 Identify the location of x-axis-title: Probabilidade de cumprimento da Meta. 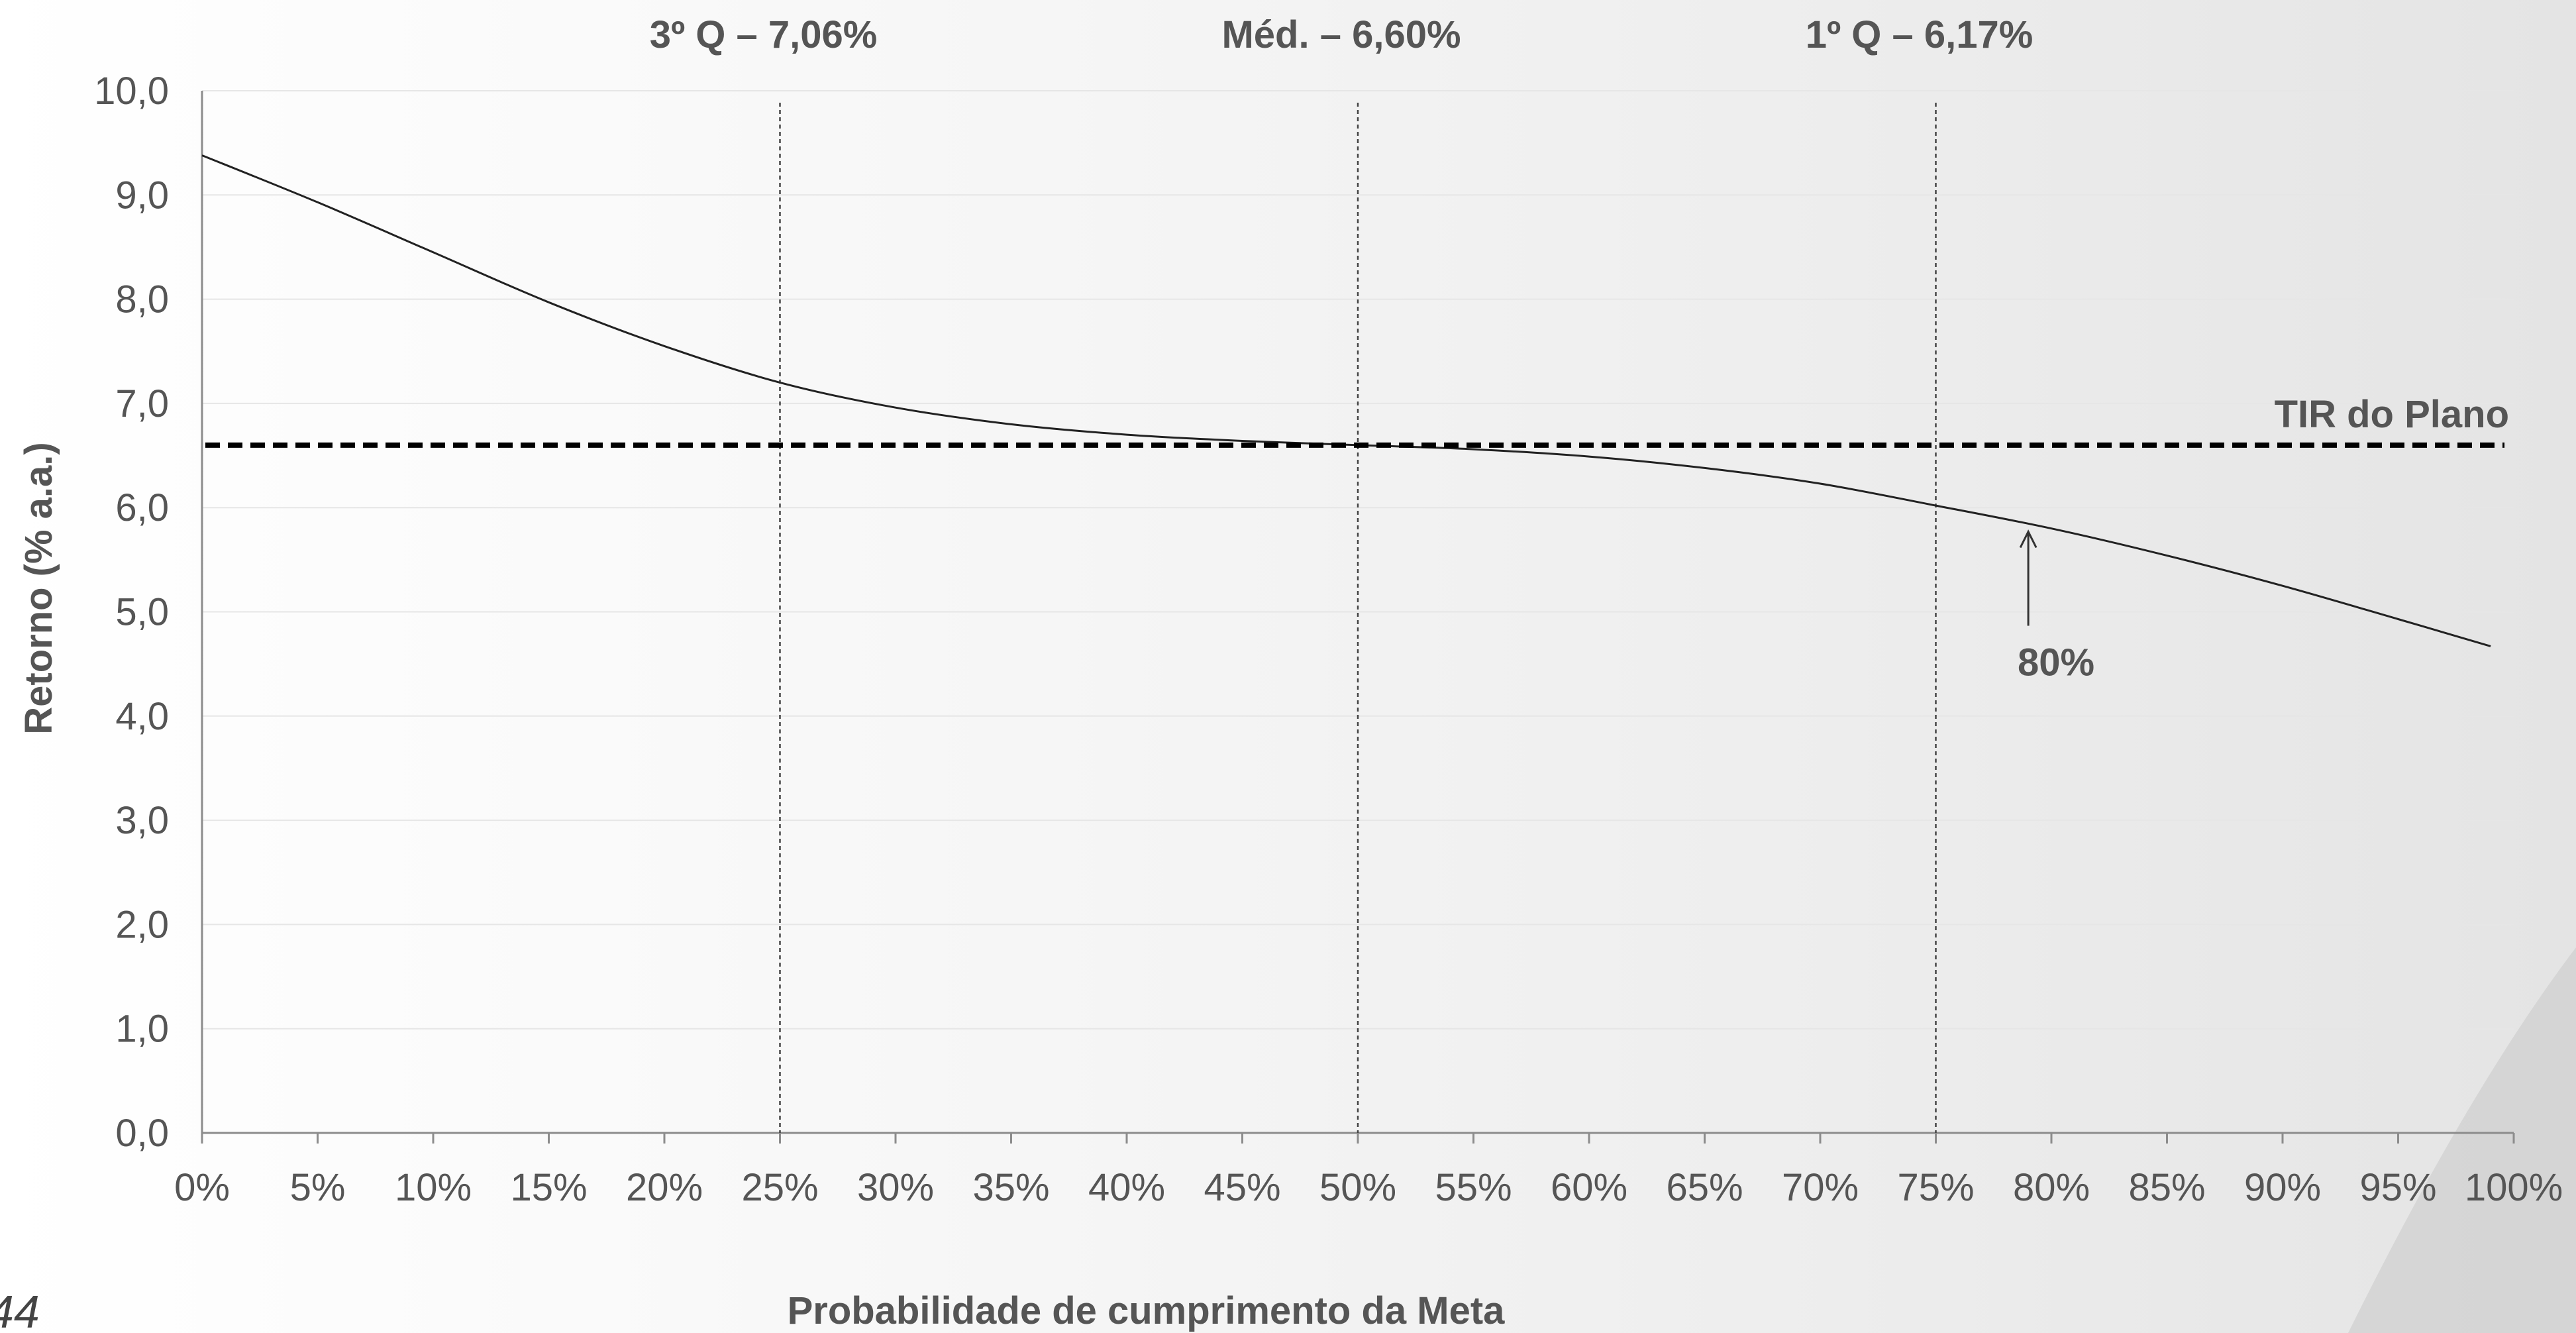
(1147, 1310).